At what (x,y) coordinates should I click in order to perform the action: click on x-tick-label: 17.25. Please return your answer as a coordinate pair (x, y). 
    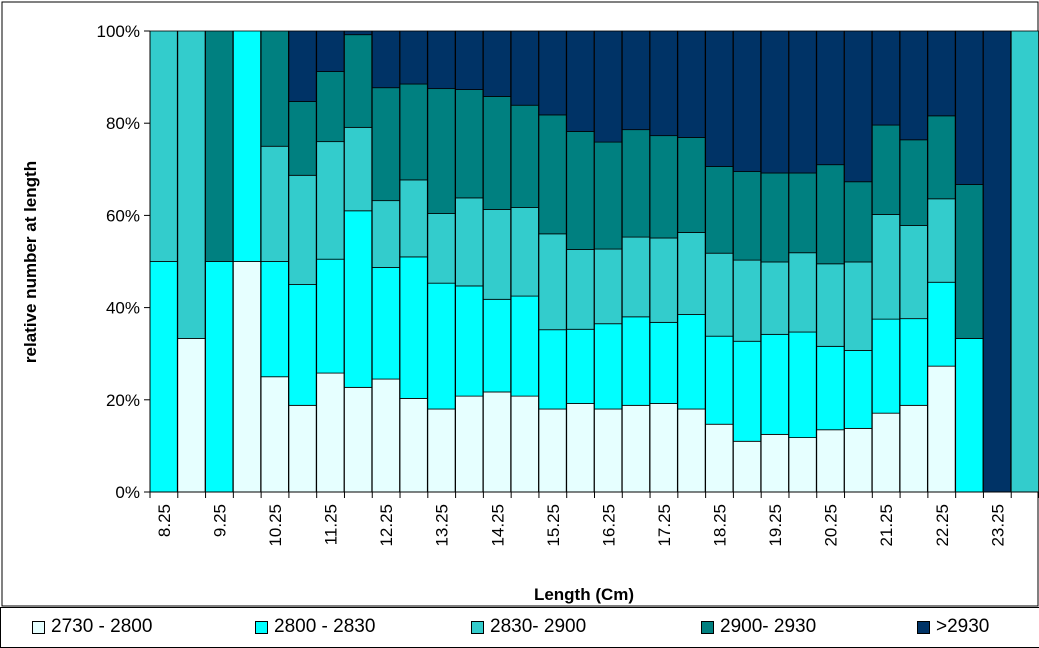
    Looking at the image, I should click on (664, 525).